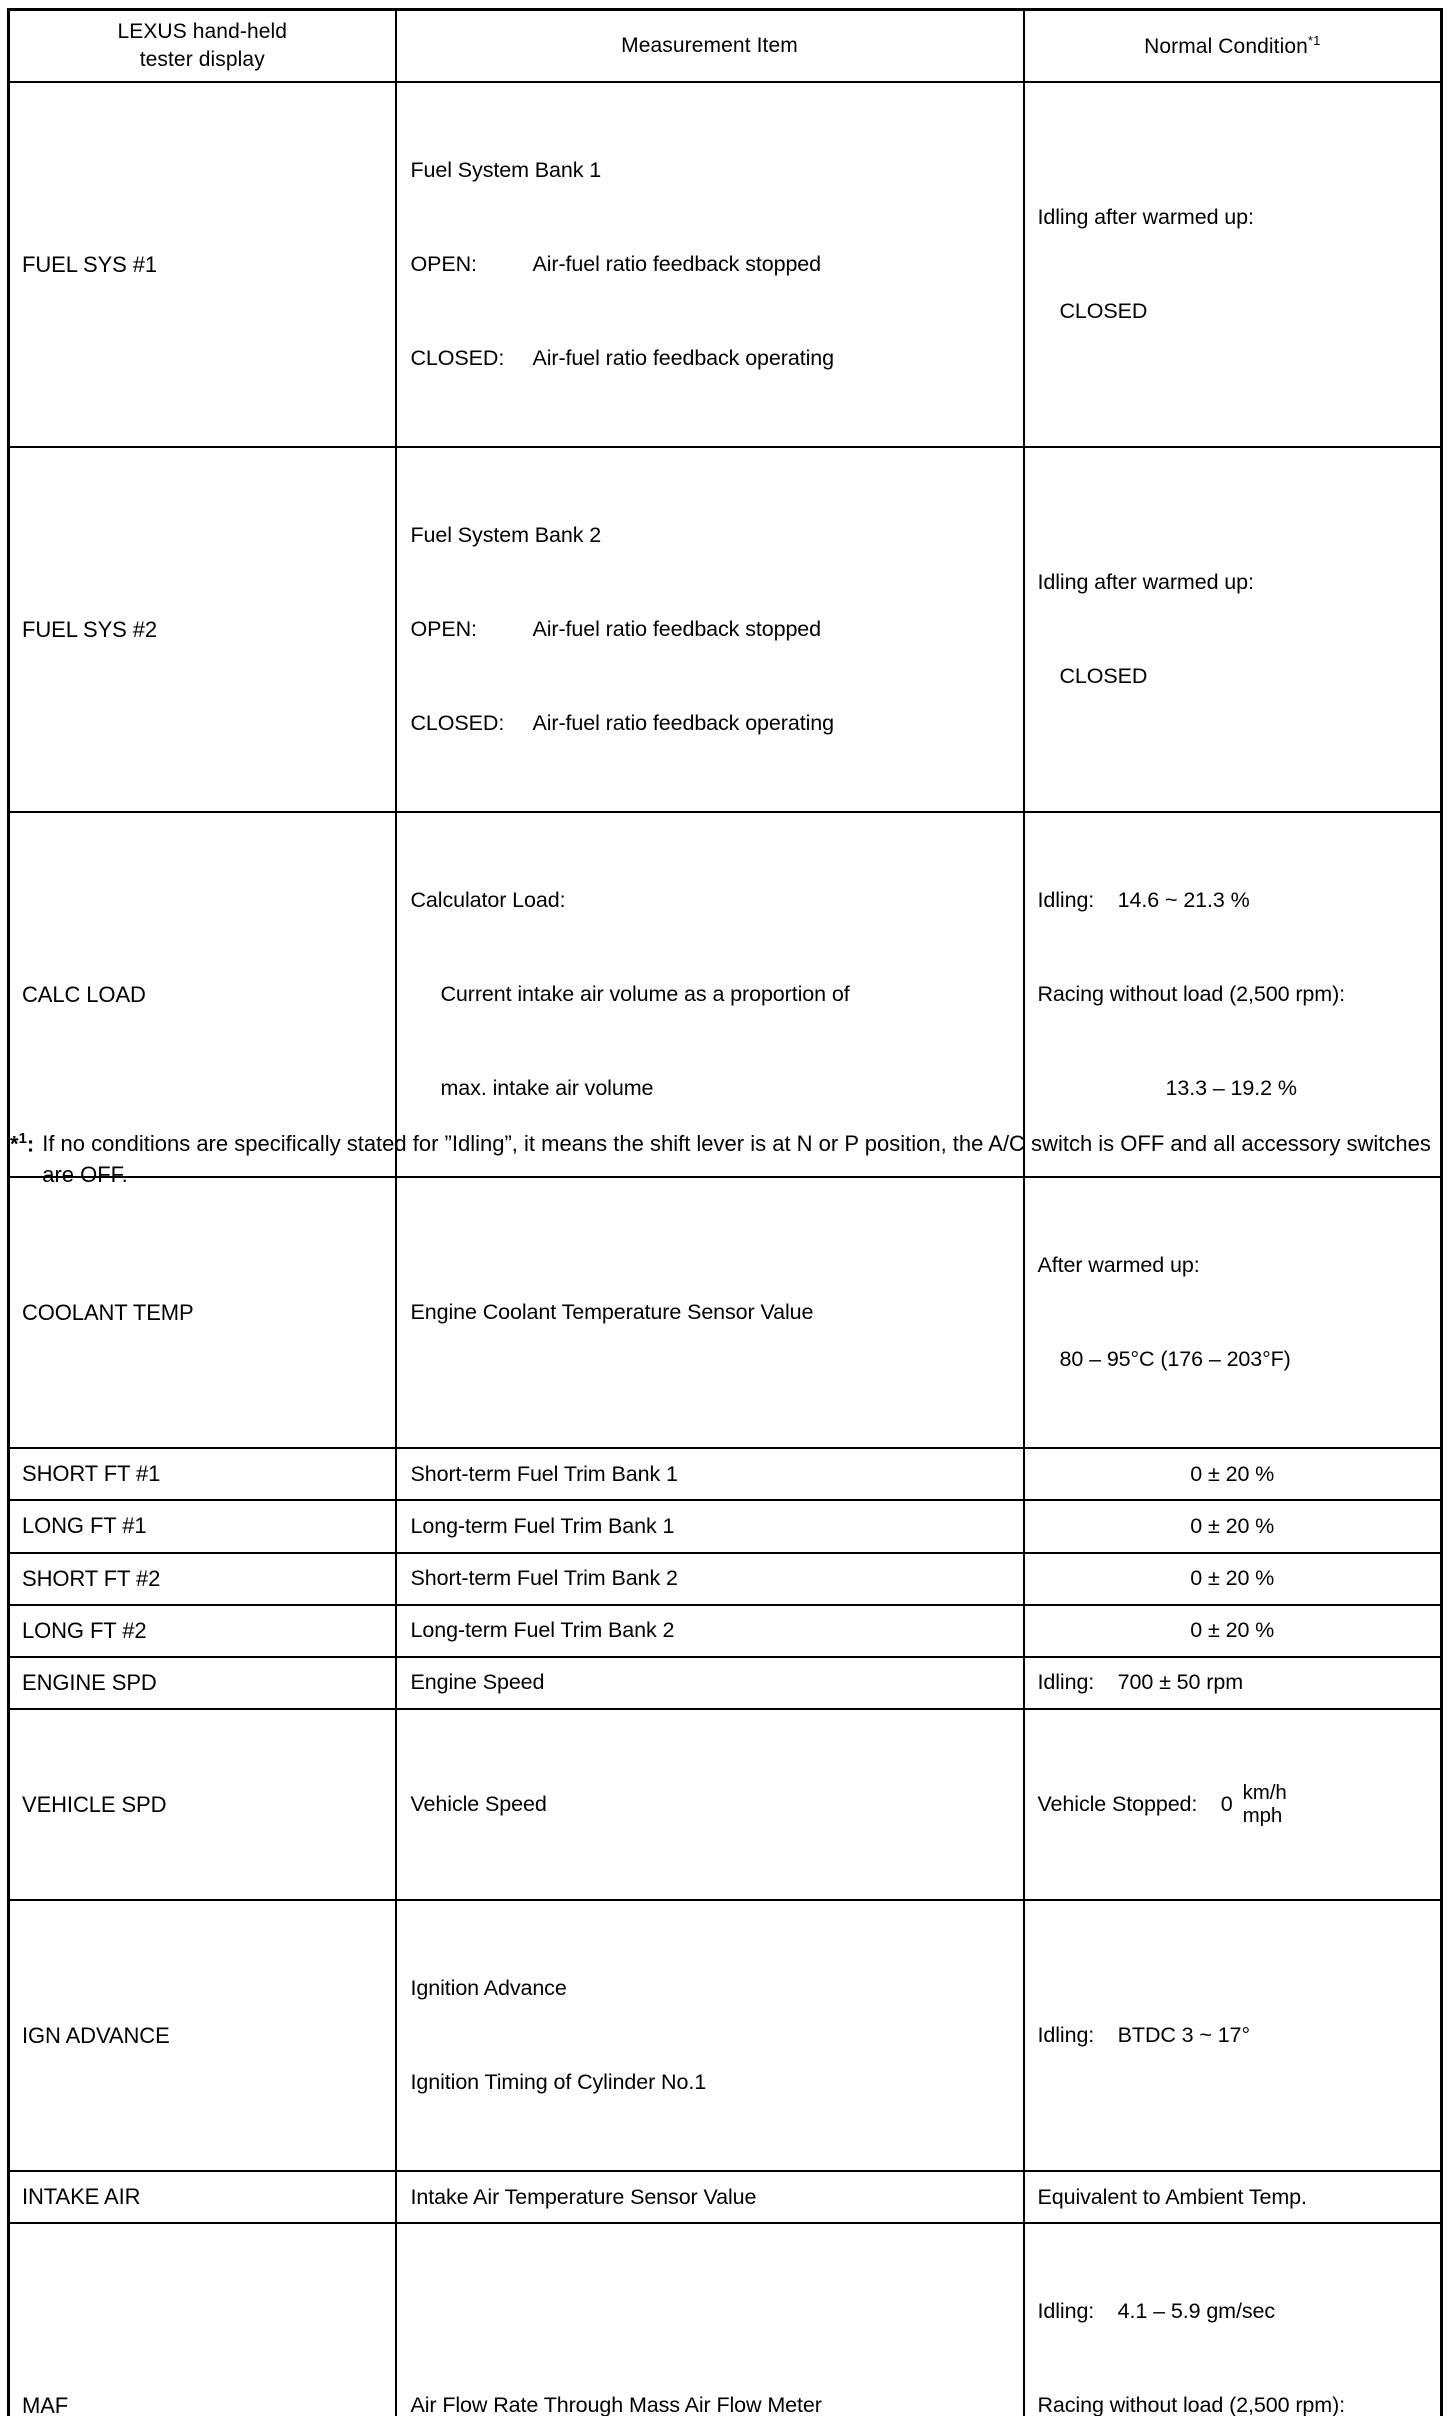  What do you see at coordinates (96, 2035) in the screenshot?
I see `display-name-text: IGN ADVANCE` at bounding box center [96, 2035].